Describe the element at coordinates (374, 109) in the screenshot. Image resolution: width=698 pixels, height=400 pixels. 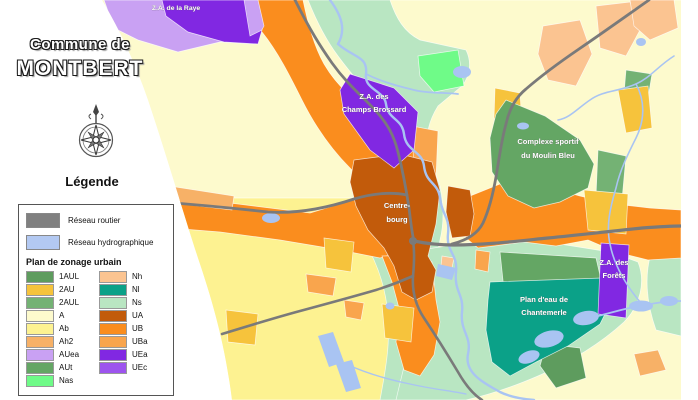
I see `map-label-brossard-2: Champs Brossard` at that location.